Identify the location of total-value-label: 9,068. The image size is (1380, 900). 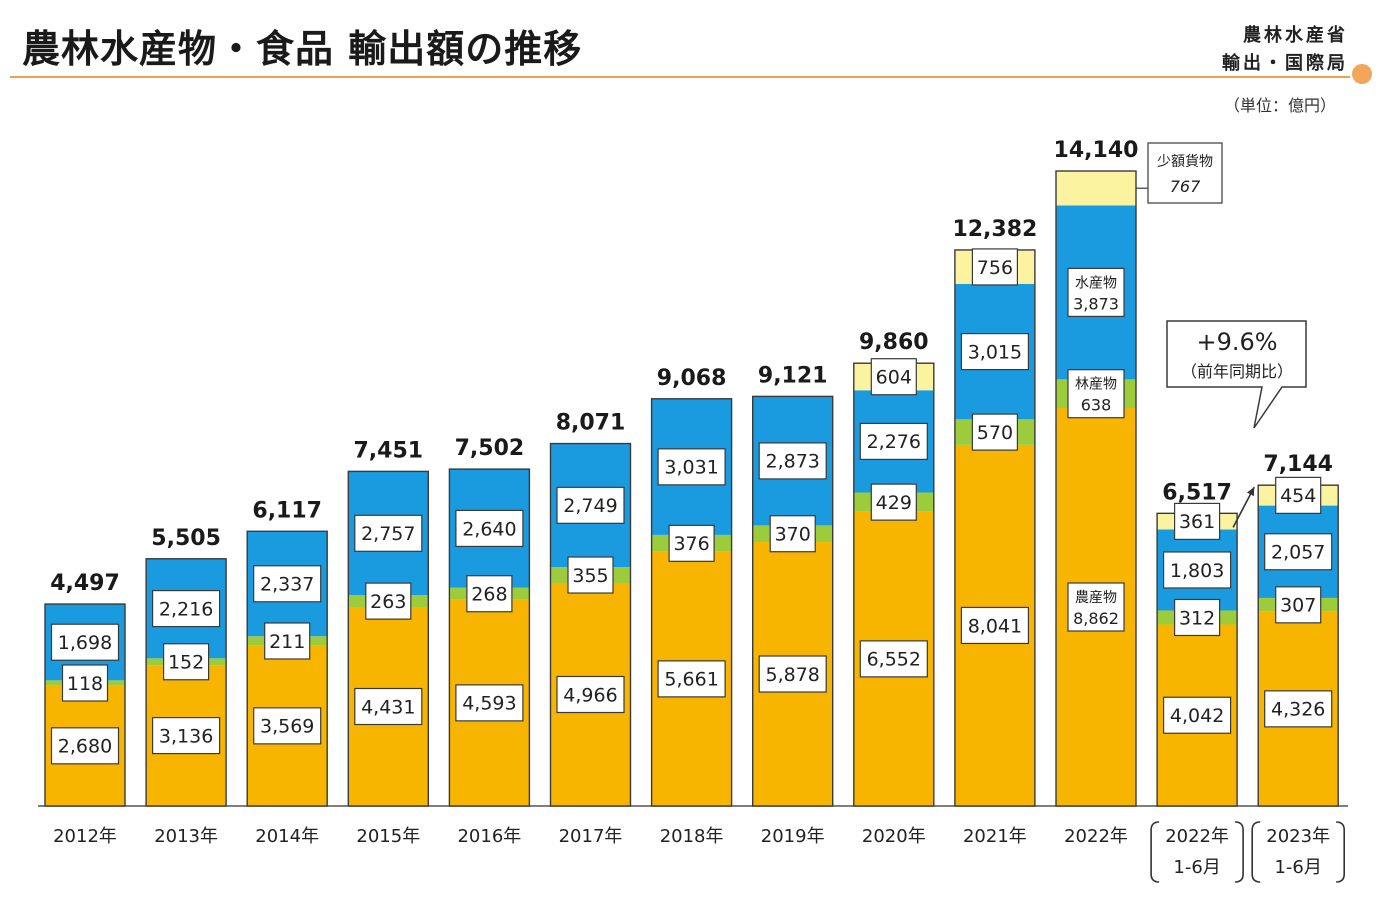
(692, 378).